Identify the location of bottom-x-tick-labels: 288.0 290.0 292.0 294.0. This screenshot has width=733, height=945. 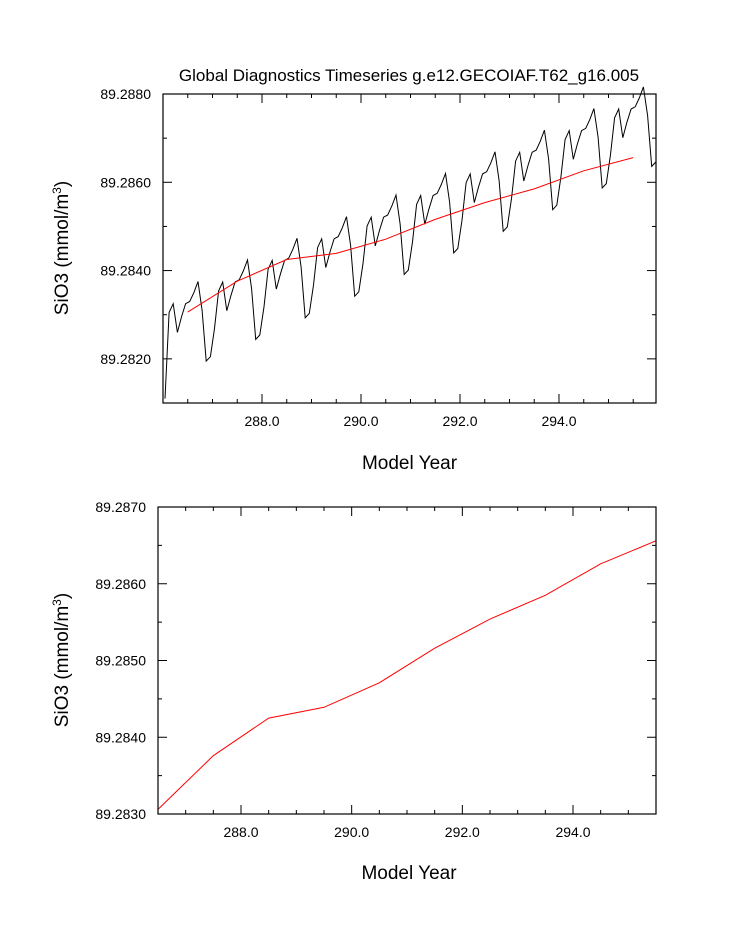
(406, 832).